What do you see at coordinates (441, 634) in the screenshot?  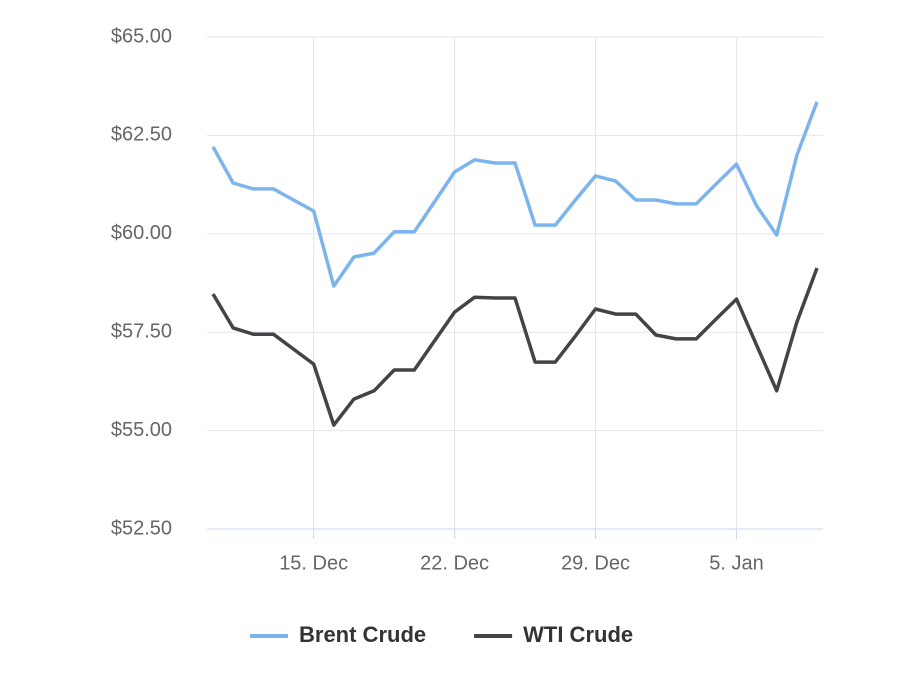 I see `legend: Brent Crude WTI Crude` at bounding box center [441, 634].